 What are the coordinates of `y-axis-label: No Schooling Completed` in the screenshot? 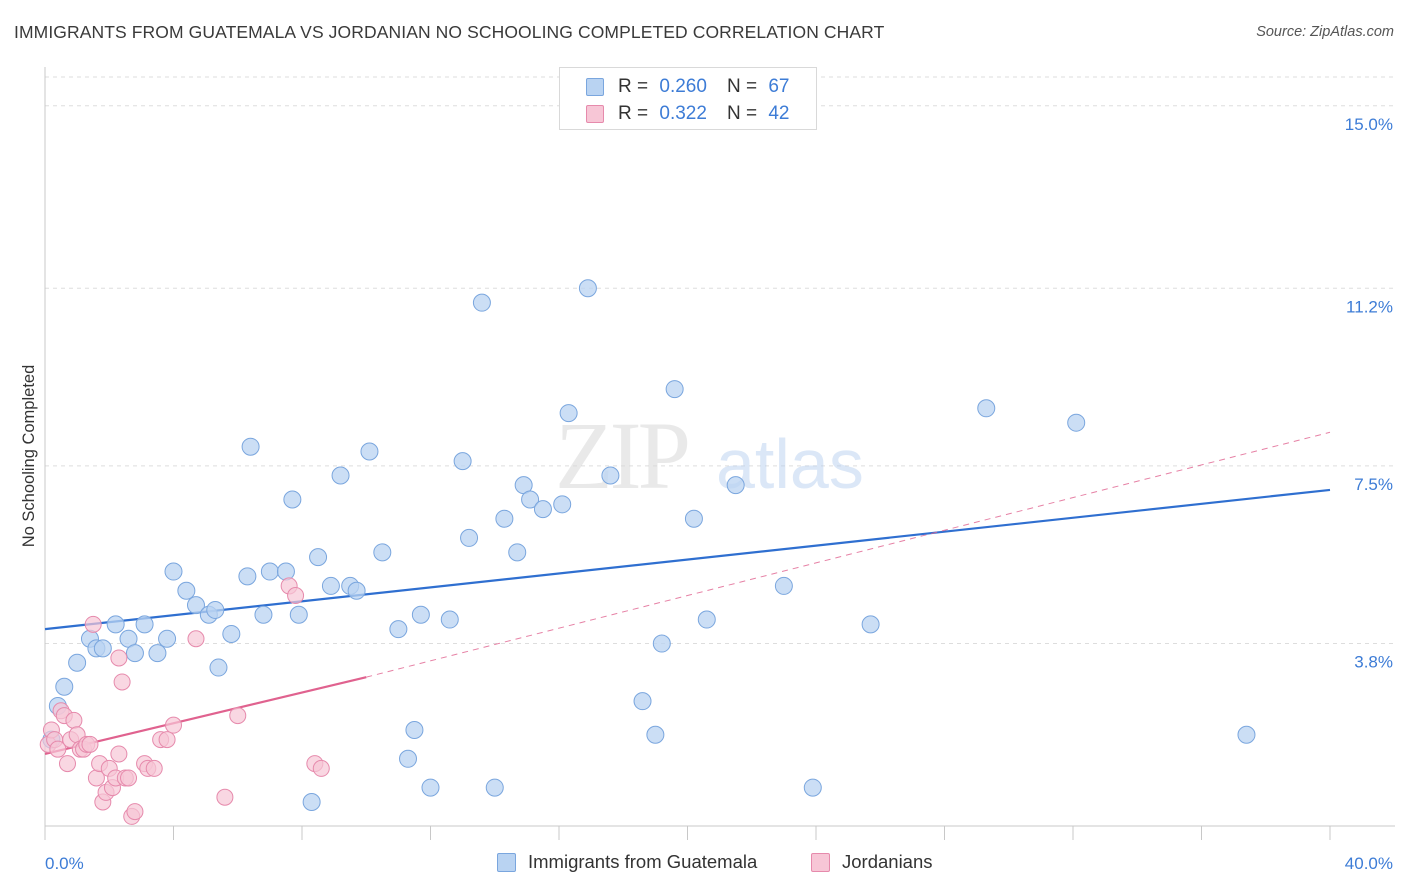 It's located at (29, 456).